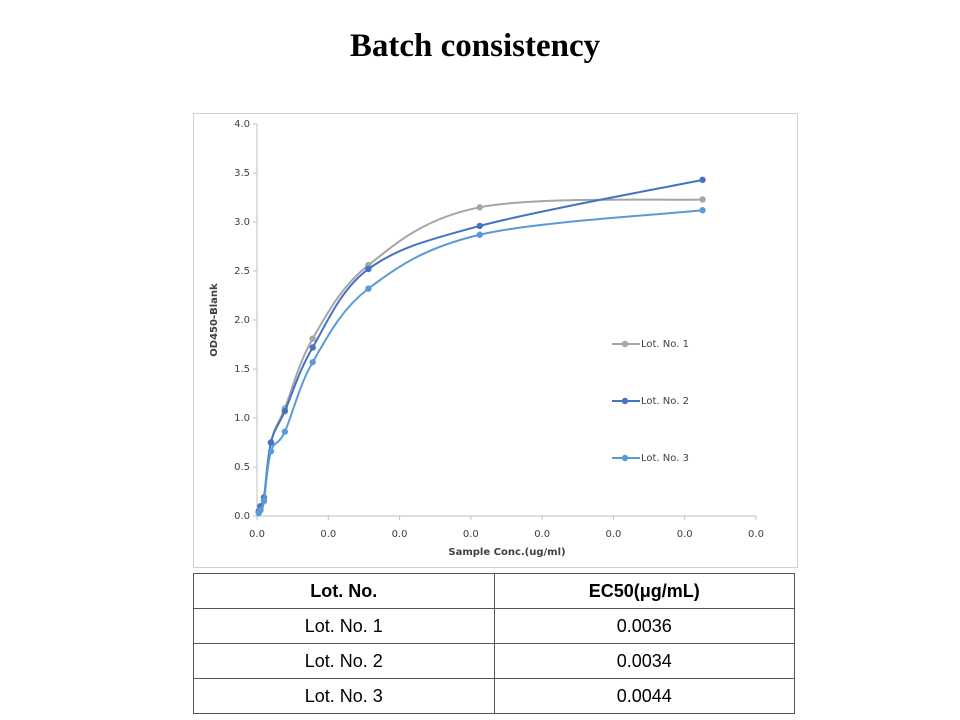 The image size is (960, 720). Describe the element at coordinates (644, 696) in the screenshot. I see `cell: 0.0044` at that location.